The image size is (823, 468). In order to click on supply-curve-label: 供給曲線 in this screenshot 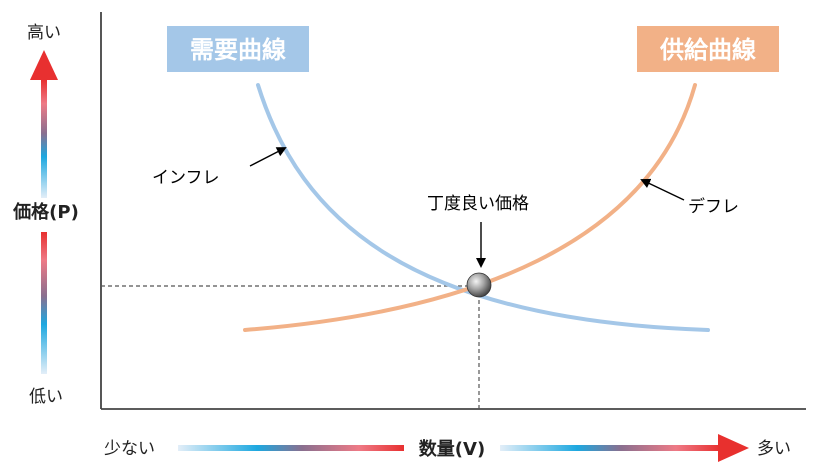, I will do `click(707, 50)`.